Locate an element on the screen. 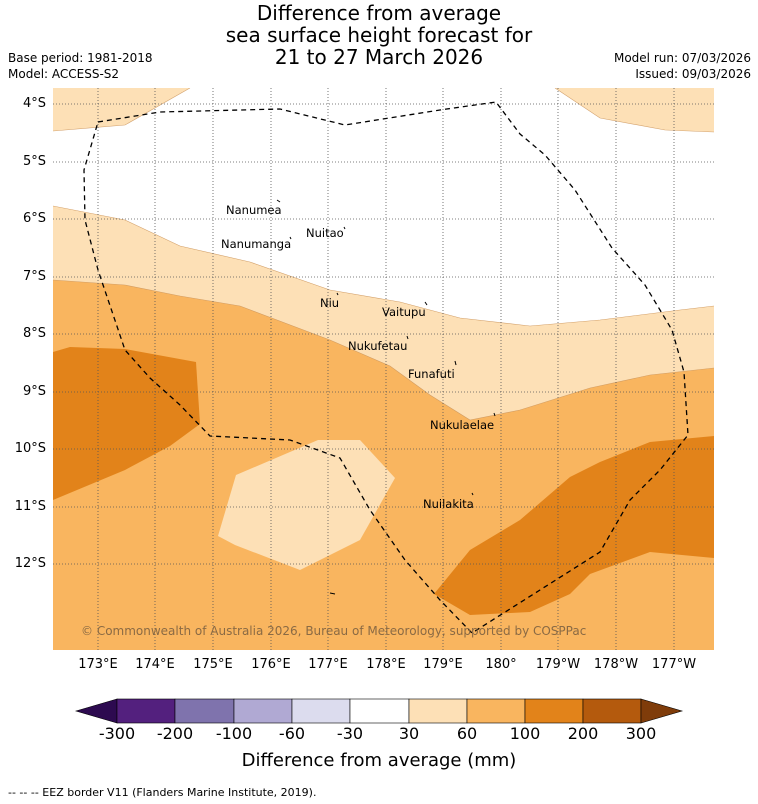 The height and width of the screenshot is (804, 758). issued-date: Issued: 09/03/2026 is located at coordinates (693, 74).